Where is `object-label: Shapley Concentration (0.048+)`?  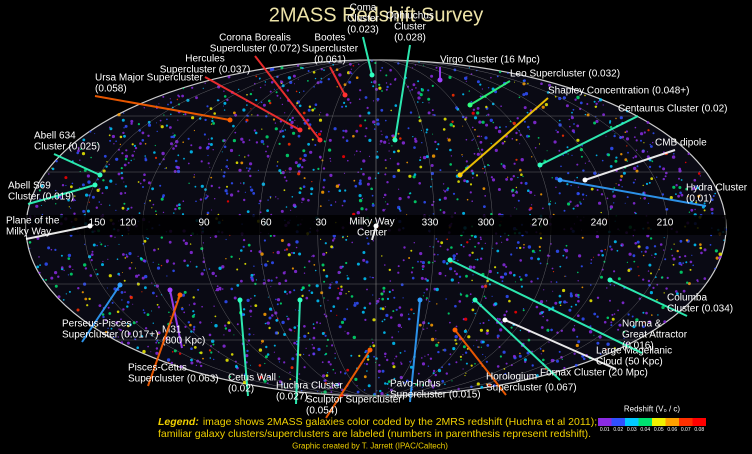
object-label: Shapley Concentration (0.048+) is located at coordinates (618, 90).